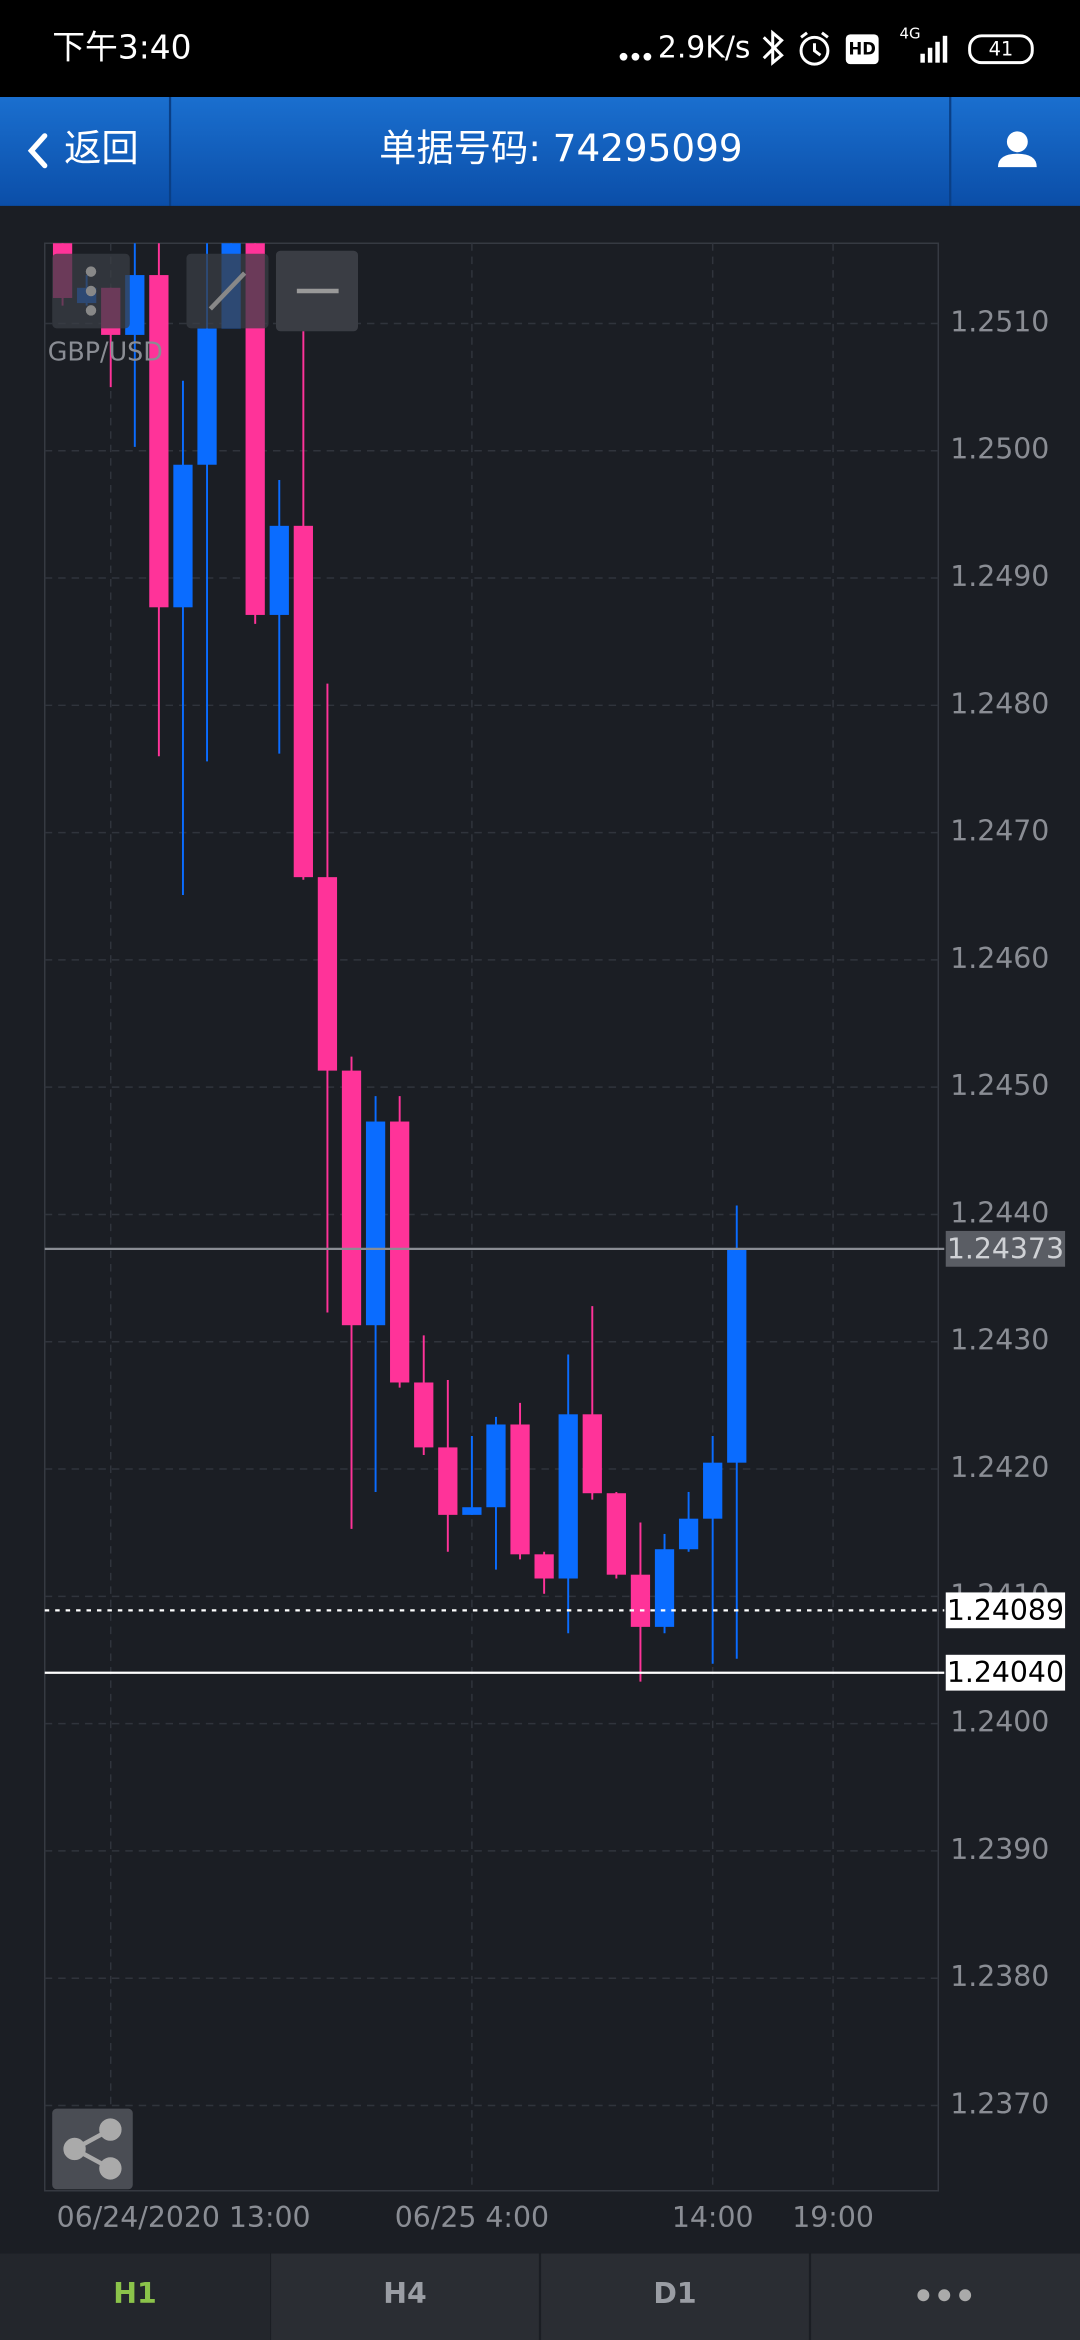  I want to click on more-tab, so click(944, 2295).